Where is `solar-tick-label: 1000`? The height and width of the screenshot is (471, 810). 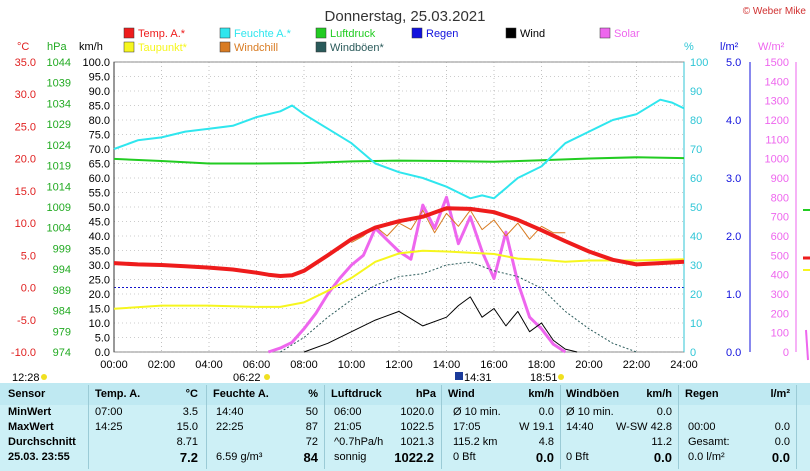
solar-tick-label: 1000 is located at coordinates (777, 160).